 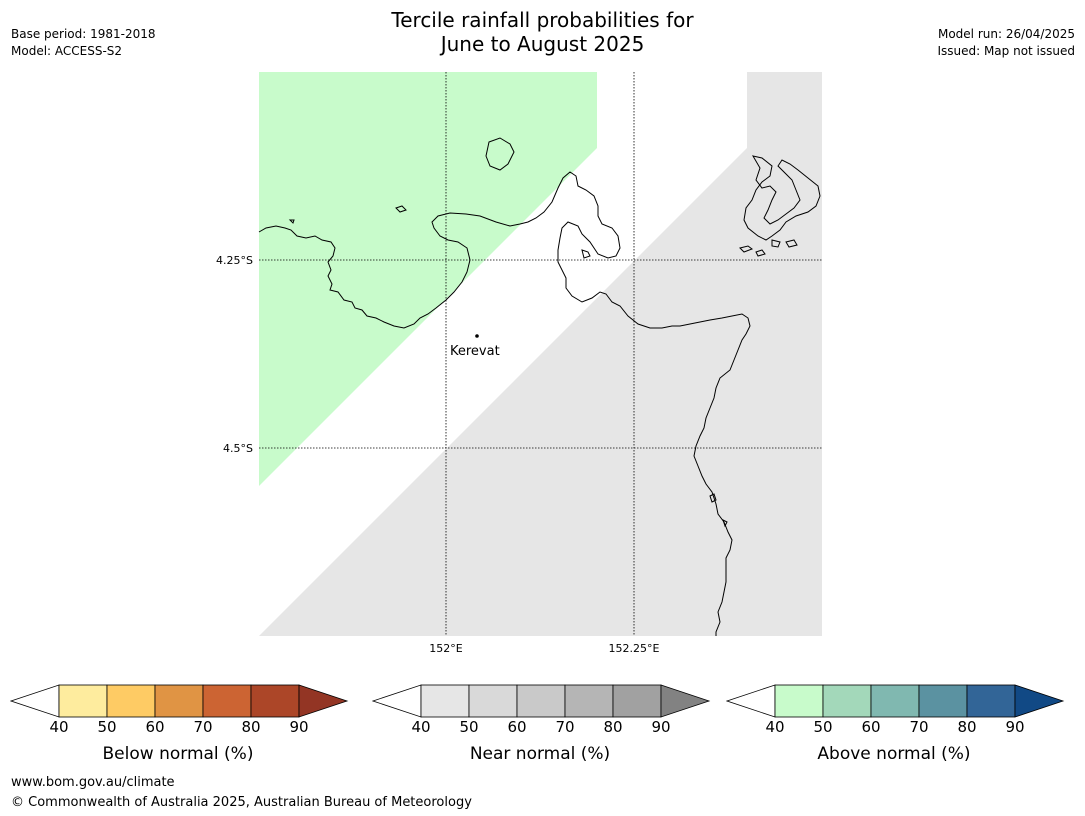 What do you see at coordinates (234, 260) in the screenshot?
I see `lat-label-4-25: 4.25°S` at bounding box center [234, 260].